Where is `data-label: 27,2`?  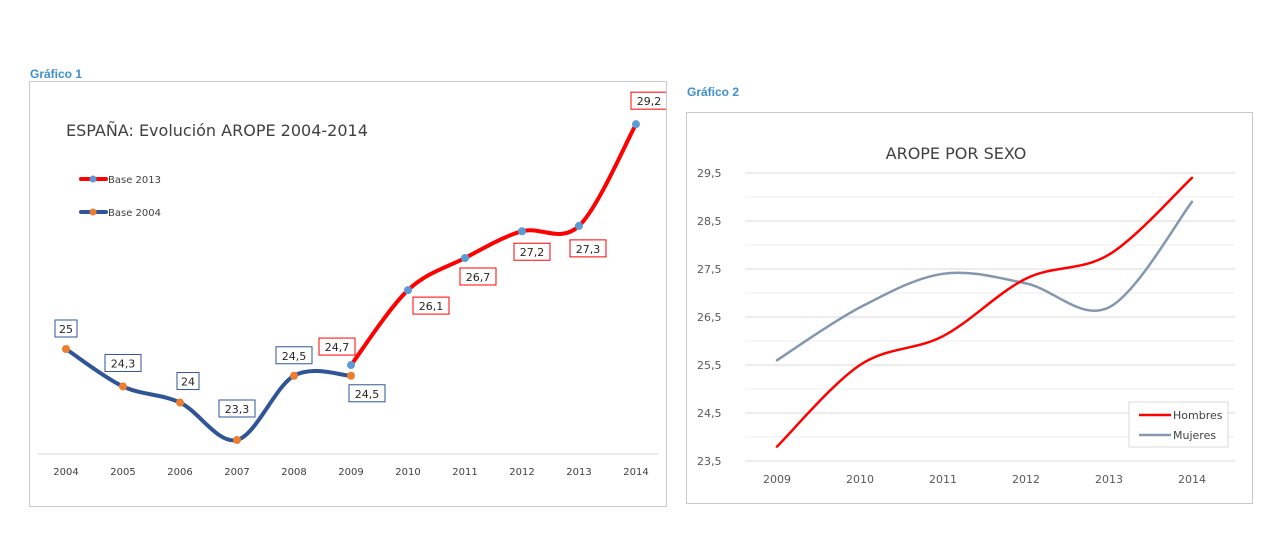
data-label: 27,2 is located at coordinates (532, 252).